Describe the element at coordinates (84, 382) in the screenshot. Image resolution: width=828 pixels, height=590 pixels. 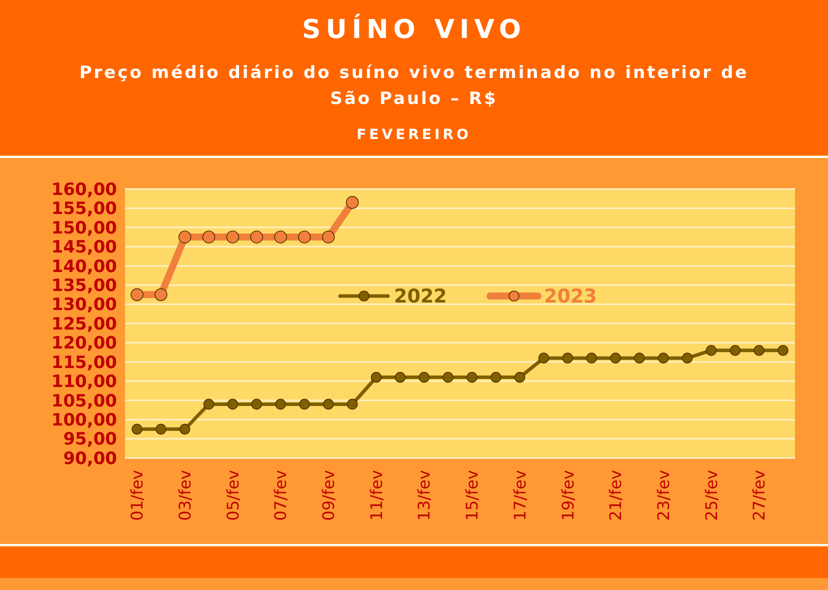
I see `y-tick-label: 110,00` at that location.